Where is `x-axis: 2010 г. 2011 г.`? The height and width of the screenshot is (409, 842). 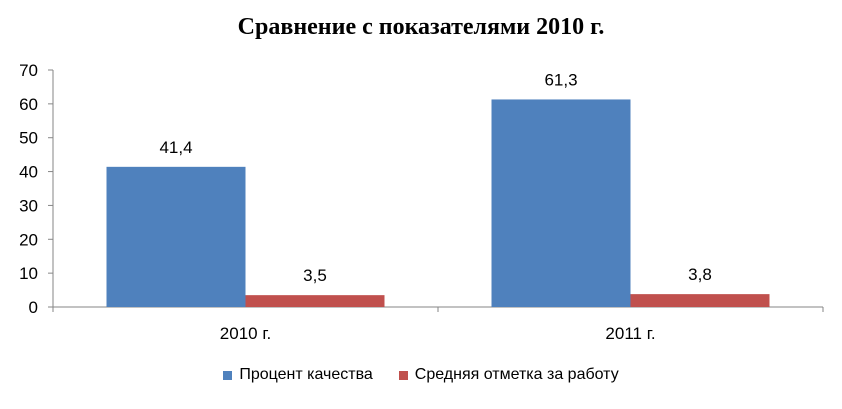
x-axis: 2010 г. 2011 г. is located at coordinates (438, 324).